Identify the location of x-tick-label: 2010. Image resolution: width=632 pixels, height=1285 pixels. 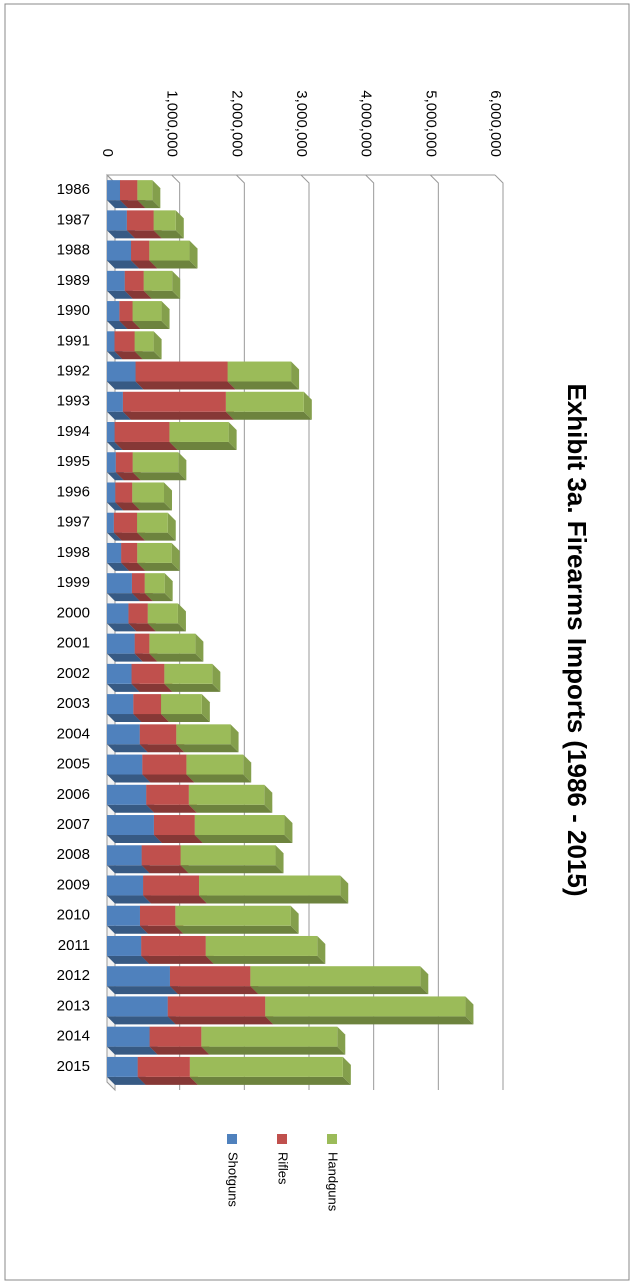
(73, 915).